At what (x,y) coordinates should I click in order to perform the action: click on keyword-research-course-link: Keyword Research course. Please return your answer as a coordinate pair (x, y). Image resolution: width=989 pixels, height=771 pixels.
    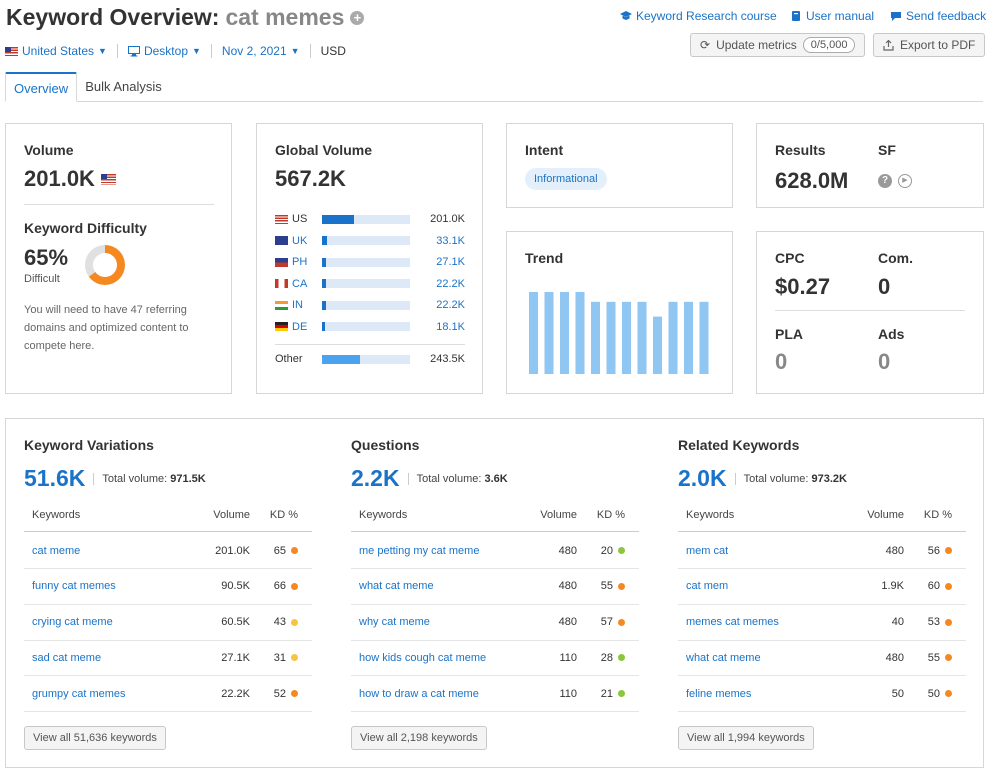
    Looking at the image, I should click on (698, 16).